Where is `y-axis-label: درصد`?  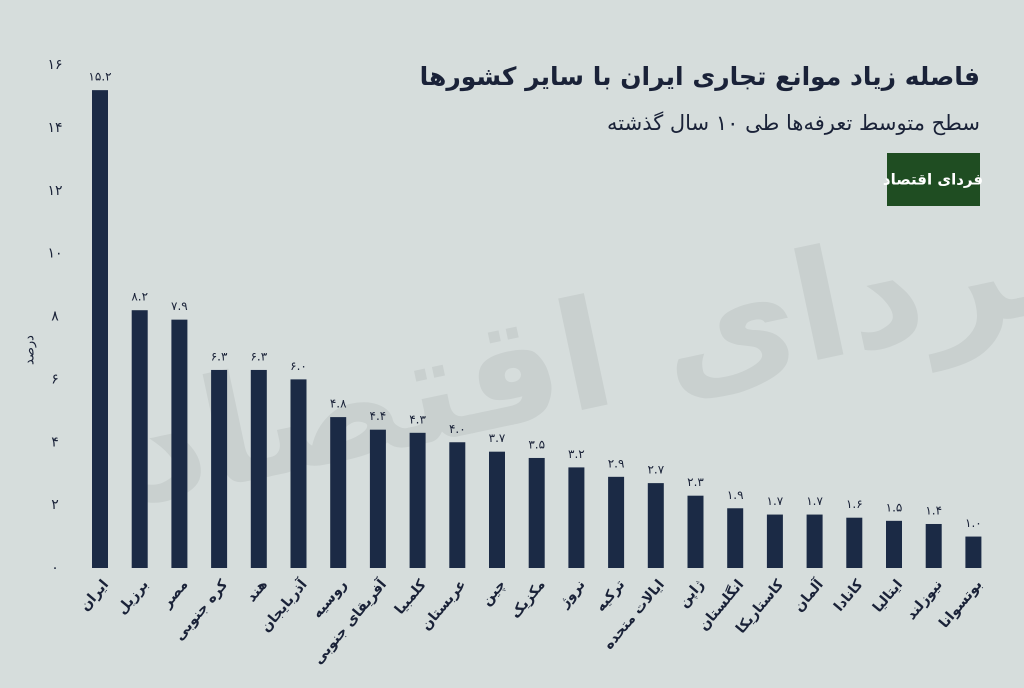 y-axis-label: درصد is located at coordinates (30, 350).